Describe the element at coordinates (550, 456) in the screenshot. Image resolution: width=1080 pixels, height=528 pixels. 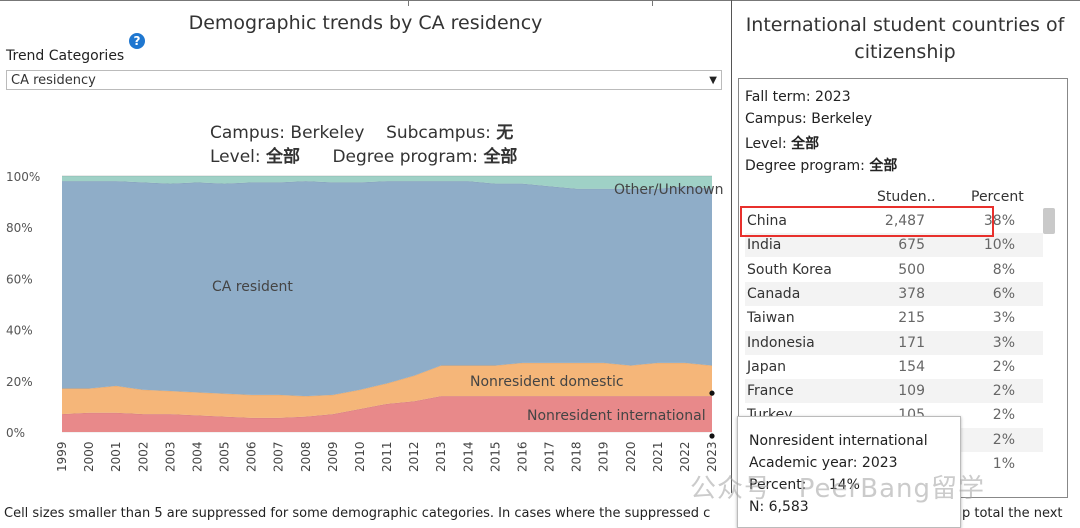
I see `x-tick-label: 2017` at that location.